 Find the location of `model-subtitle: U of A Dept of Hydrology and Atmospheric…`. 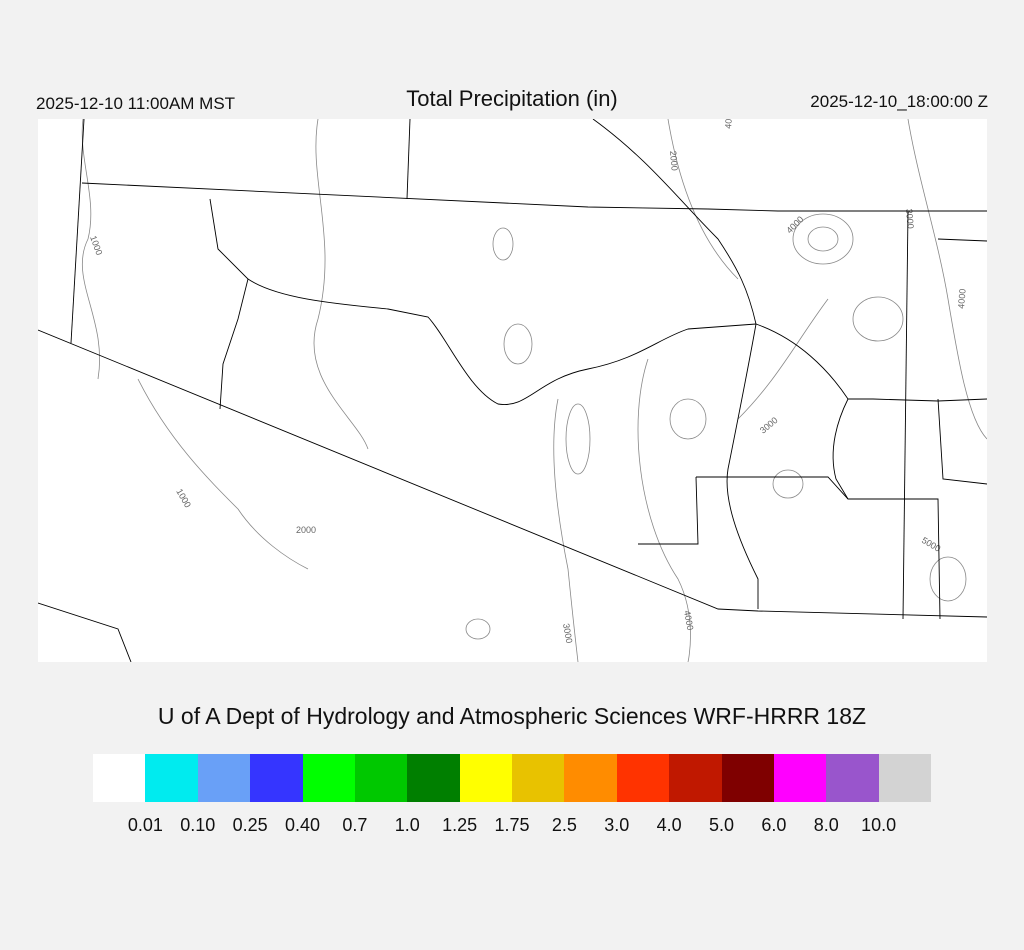

model-subtitle: U of A Dept of Hydrology and Atmospheric… is located at coordinates (512, 716).